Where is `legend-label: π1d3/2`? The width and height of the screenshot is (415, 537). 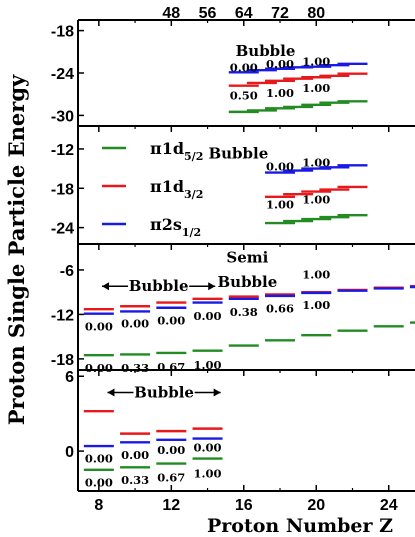 legend-label: π1d3/2 is located at coordinates (176, 189).